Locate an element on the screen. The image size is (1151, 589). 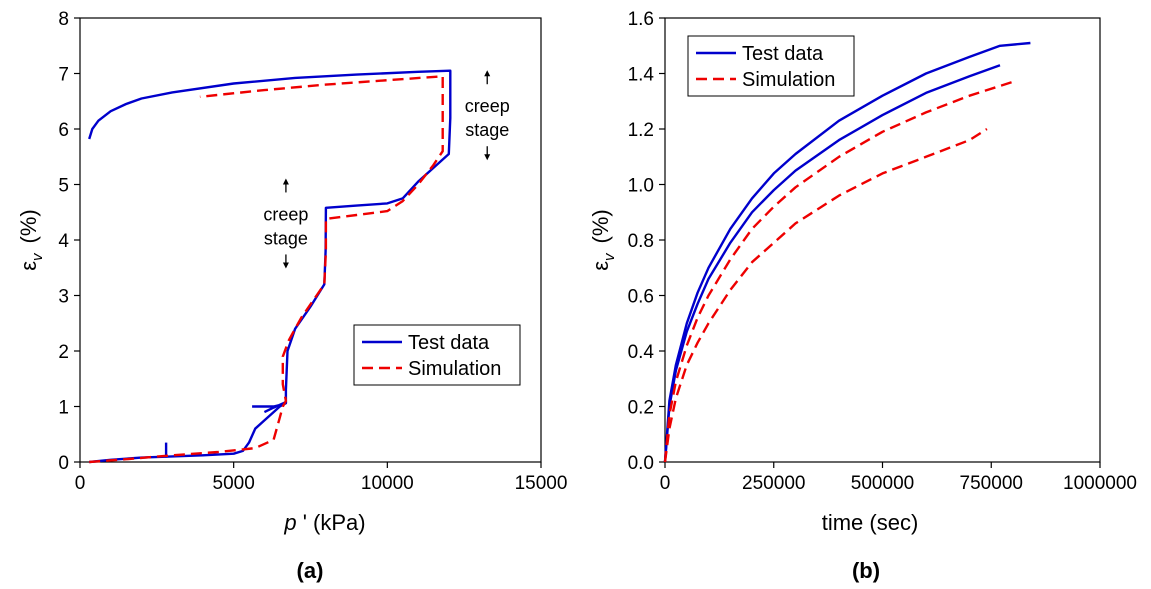
chart-a-y-tick-label: 5 is located at coordinates (63, 186).